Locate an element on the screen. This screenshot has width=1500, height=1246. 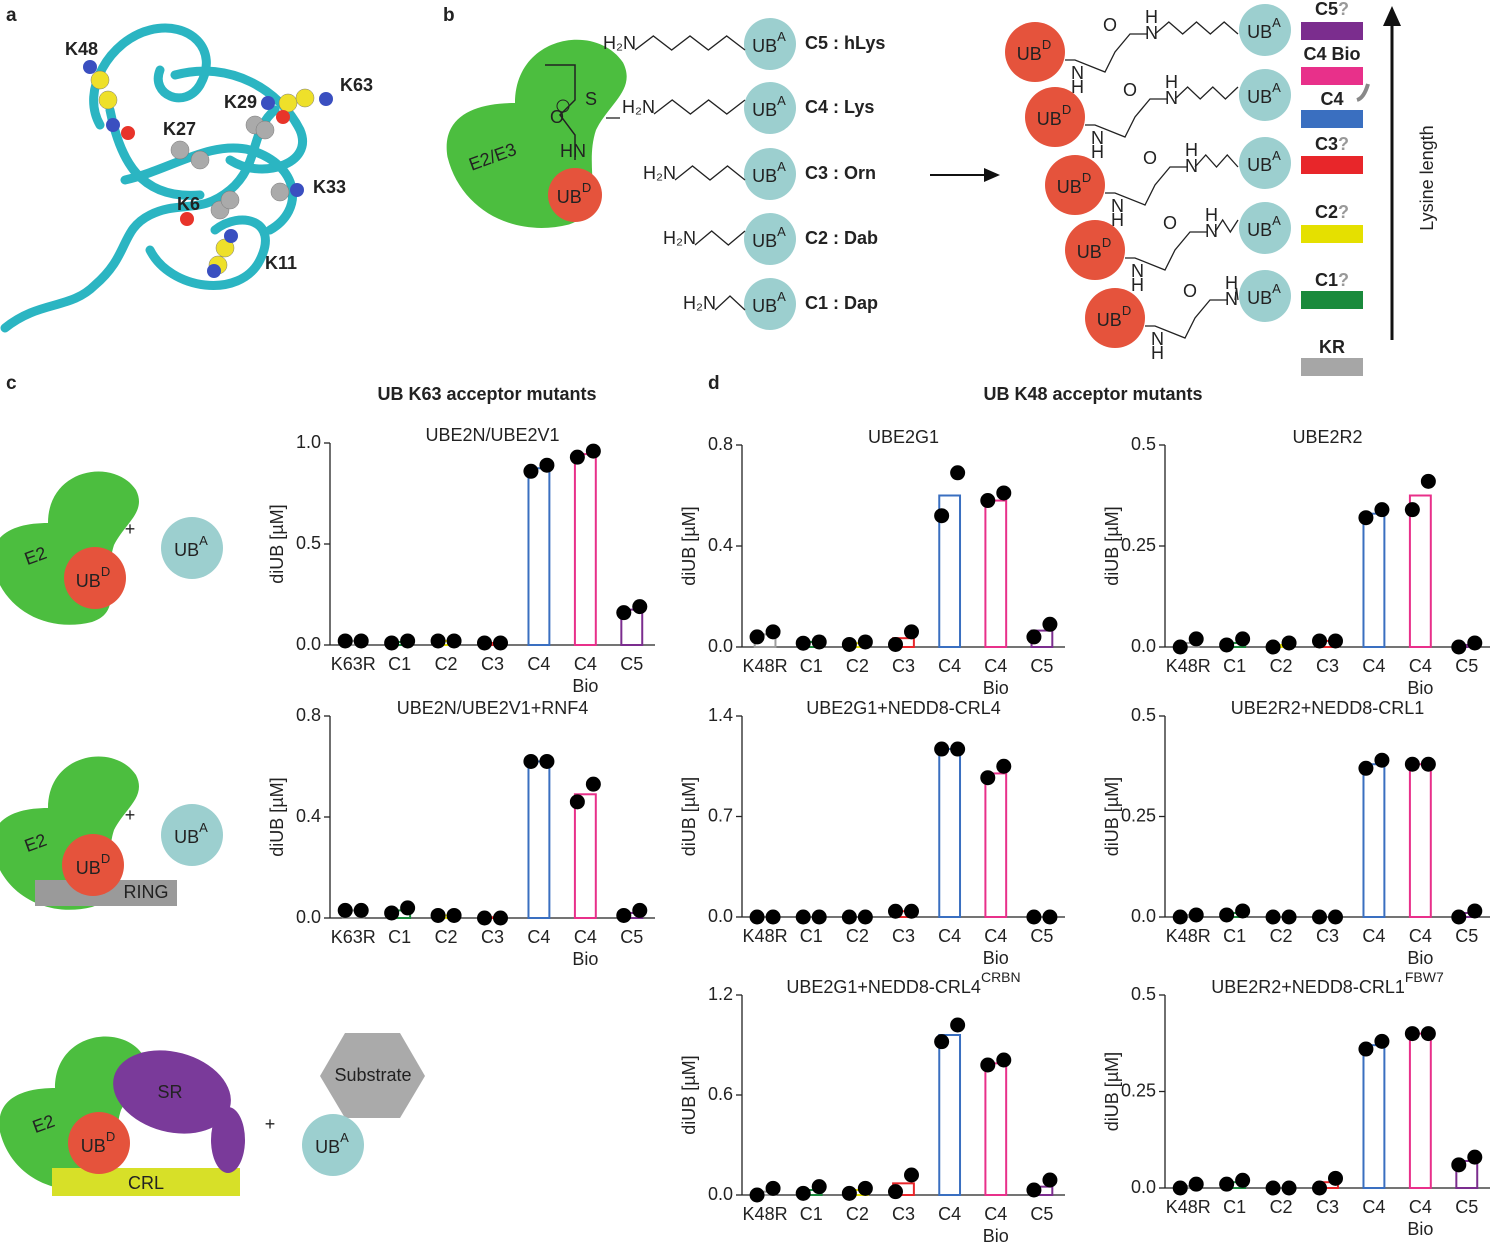
atom-label: H₂N is located at coordinates (679, 238).